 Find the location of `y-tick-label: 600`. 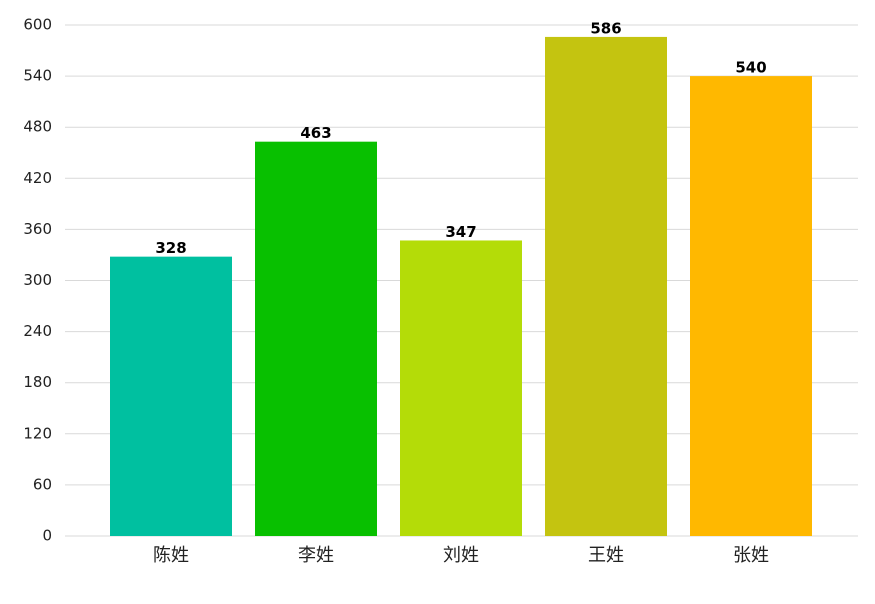

y-tick-label: 600 is located at coordinates (37, 25).